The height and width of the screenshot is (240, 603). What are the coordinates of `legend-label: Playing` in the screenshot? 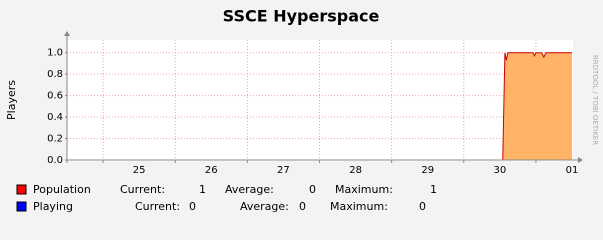 It's located at (53, 206).